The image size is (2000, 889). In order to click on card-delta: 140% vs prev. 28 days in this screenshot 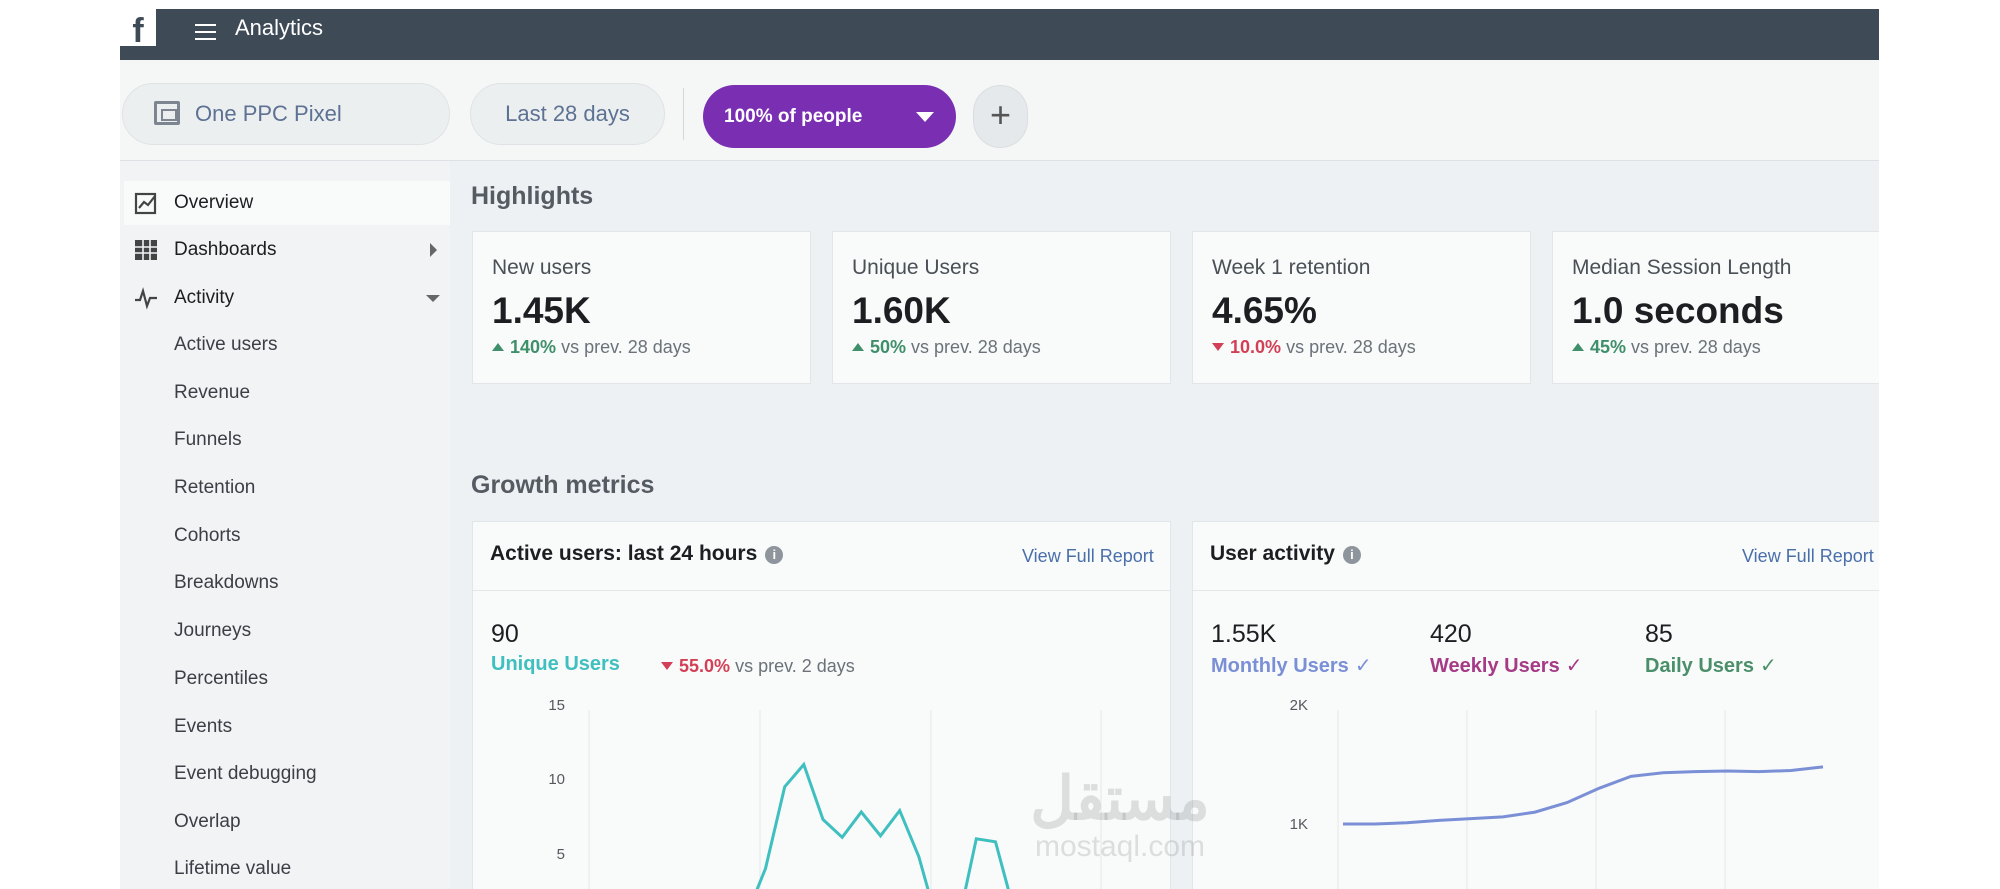, I will do `click(591, 347)`.